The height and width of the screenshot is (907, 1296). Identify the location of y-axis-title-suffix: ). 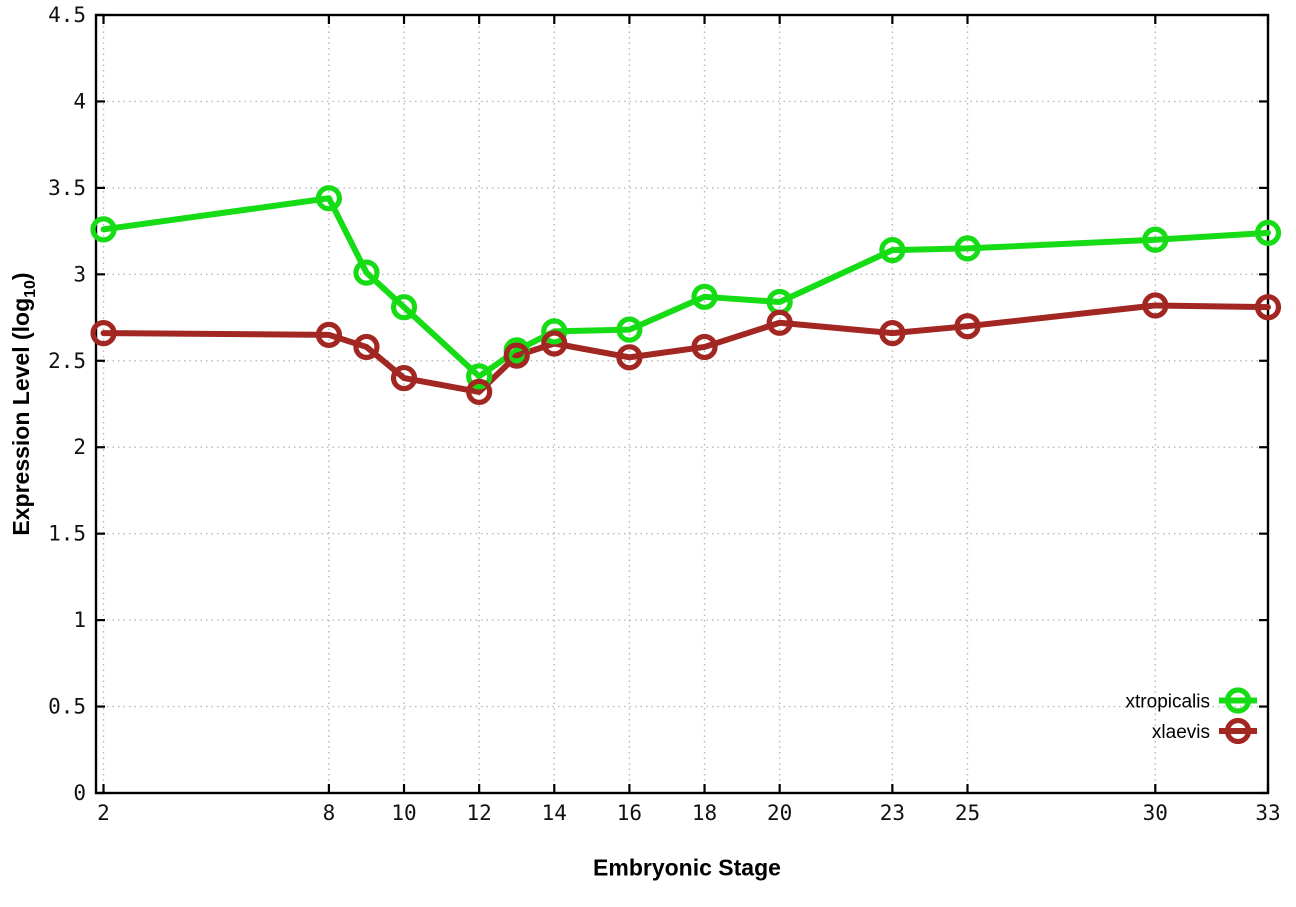
(21, 276).